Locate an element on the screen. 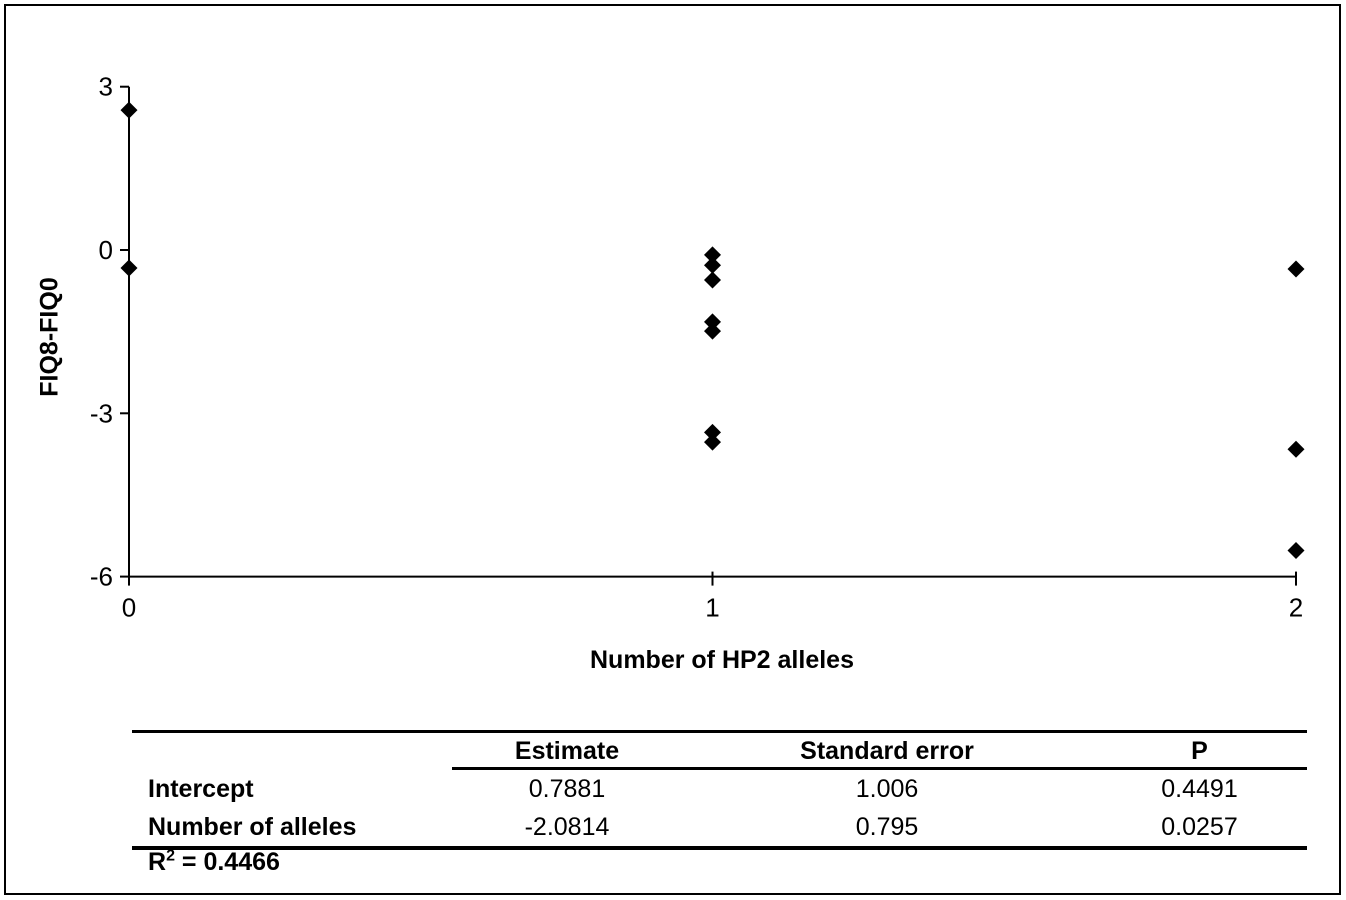  table-cell-intercept-std-error: 1.006 is located at coordinates (887, 789).